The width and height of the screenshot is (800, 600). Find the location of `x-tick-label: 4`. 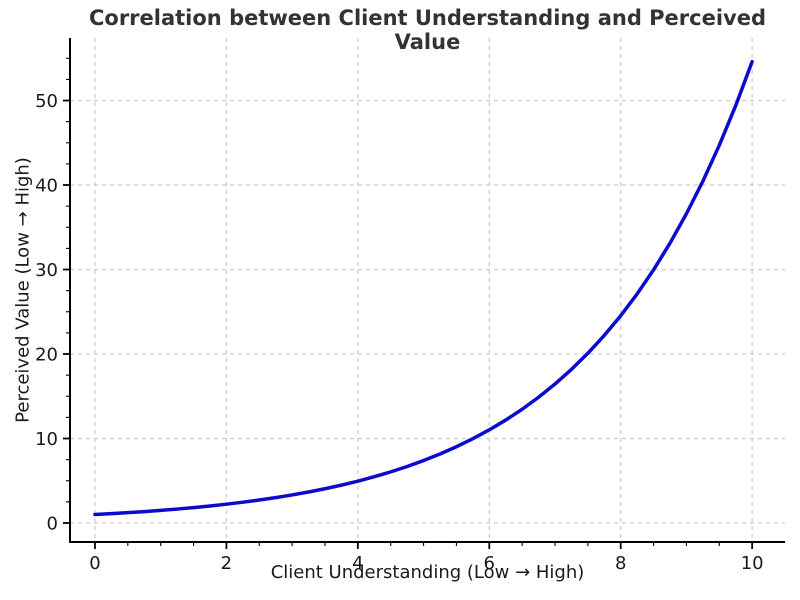

x-tick-label: 4 is located at coordinates (357, 563).